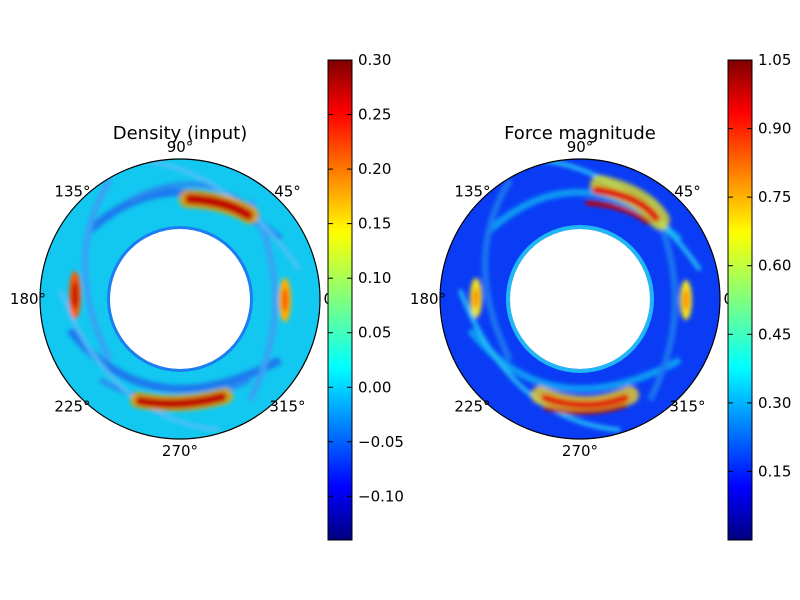 This screenshot has width=800, height=600. What do you see at coordinates (774, 197) in the screenshot?
I see `force-colorbar-tick-label: 0.75` at bounding box center [774, 197].